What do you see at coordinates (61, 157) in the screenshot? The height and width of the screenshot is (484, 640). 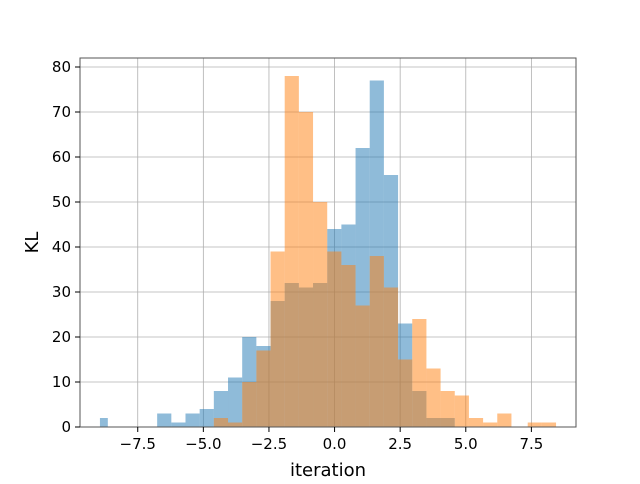 I see `y-tick-label: 60` at bounding box center [61, 157].